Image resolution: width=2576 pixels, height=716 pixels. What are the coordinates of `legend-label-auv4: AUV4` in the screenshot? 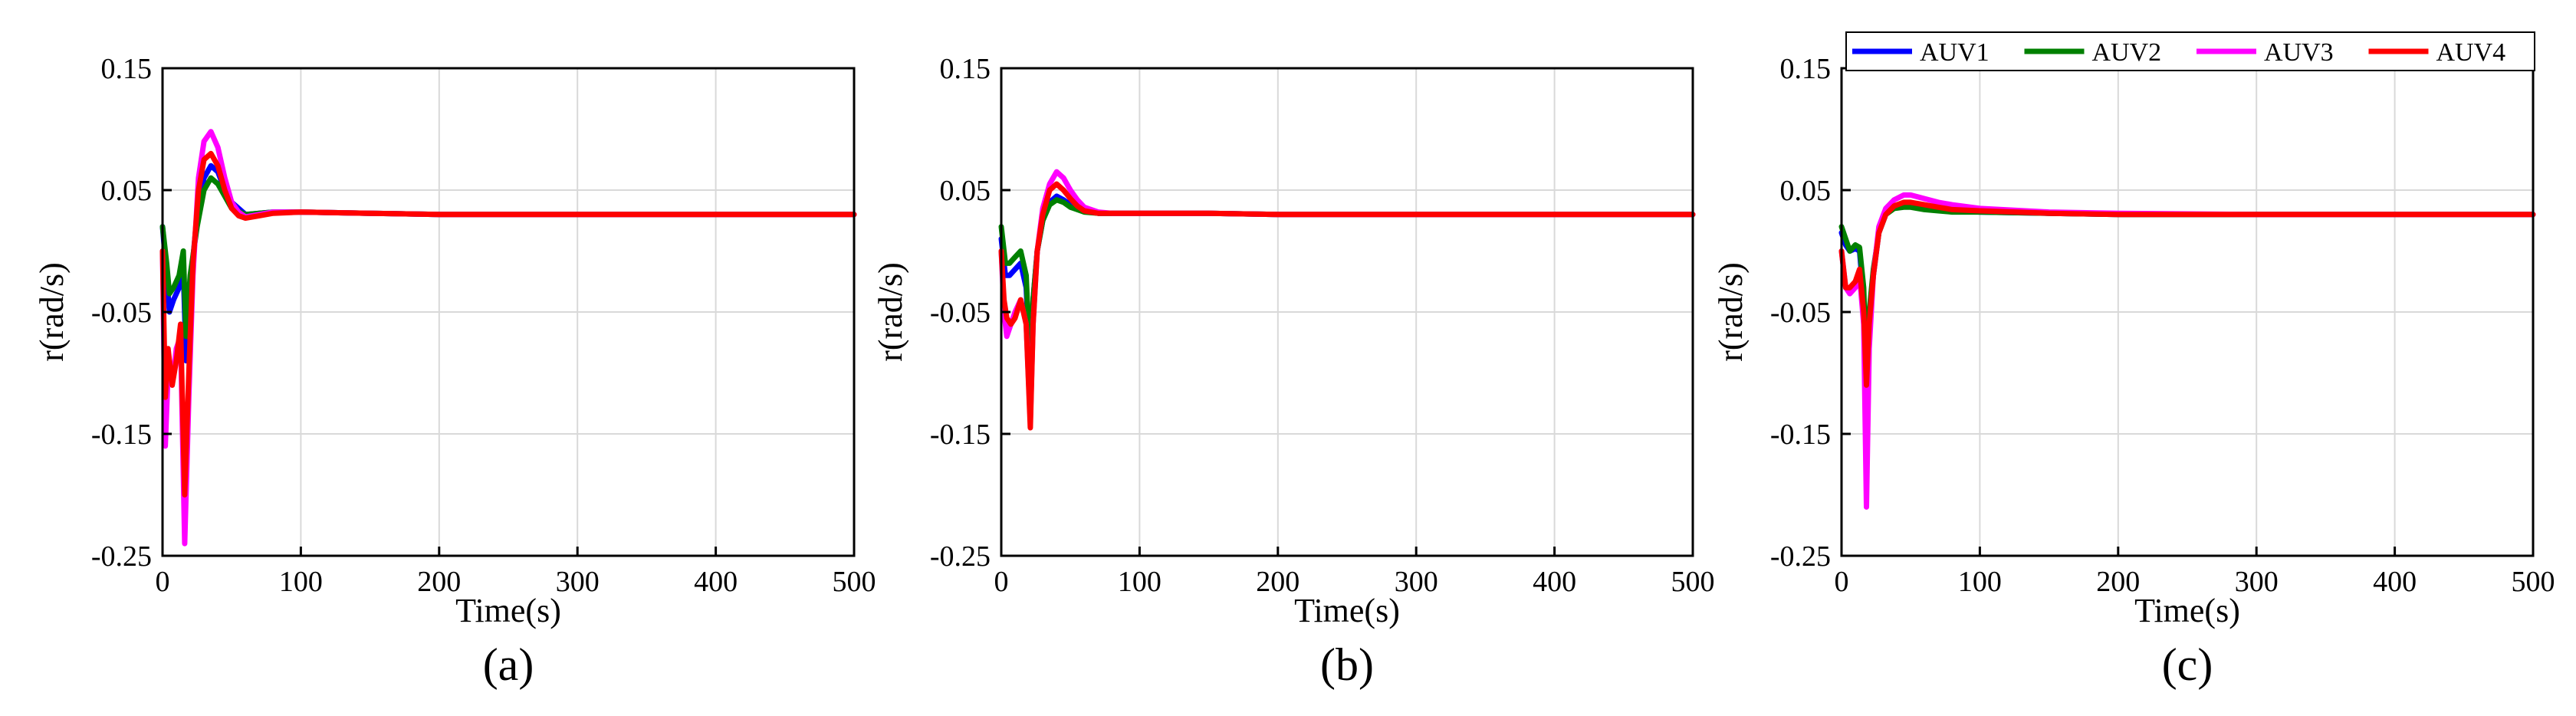 It's located at (2471, 53).